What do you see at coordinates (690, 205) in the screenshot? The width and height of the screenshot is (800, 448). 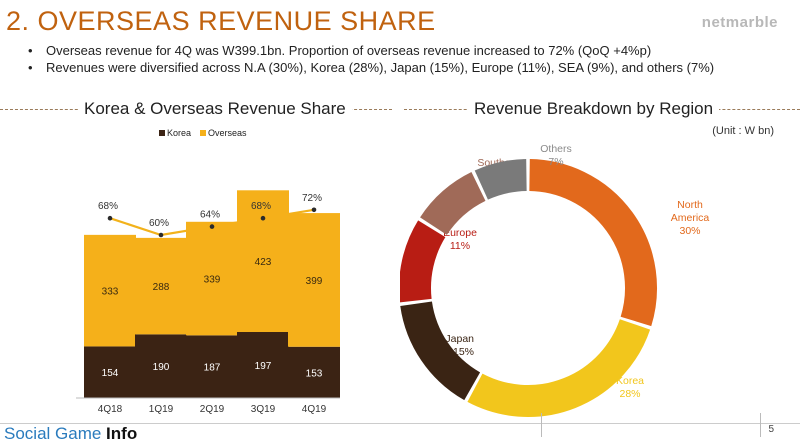 I see `slice-name-label: North` at bounding box center [690, 205].